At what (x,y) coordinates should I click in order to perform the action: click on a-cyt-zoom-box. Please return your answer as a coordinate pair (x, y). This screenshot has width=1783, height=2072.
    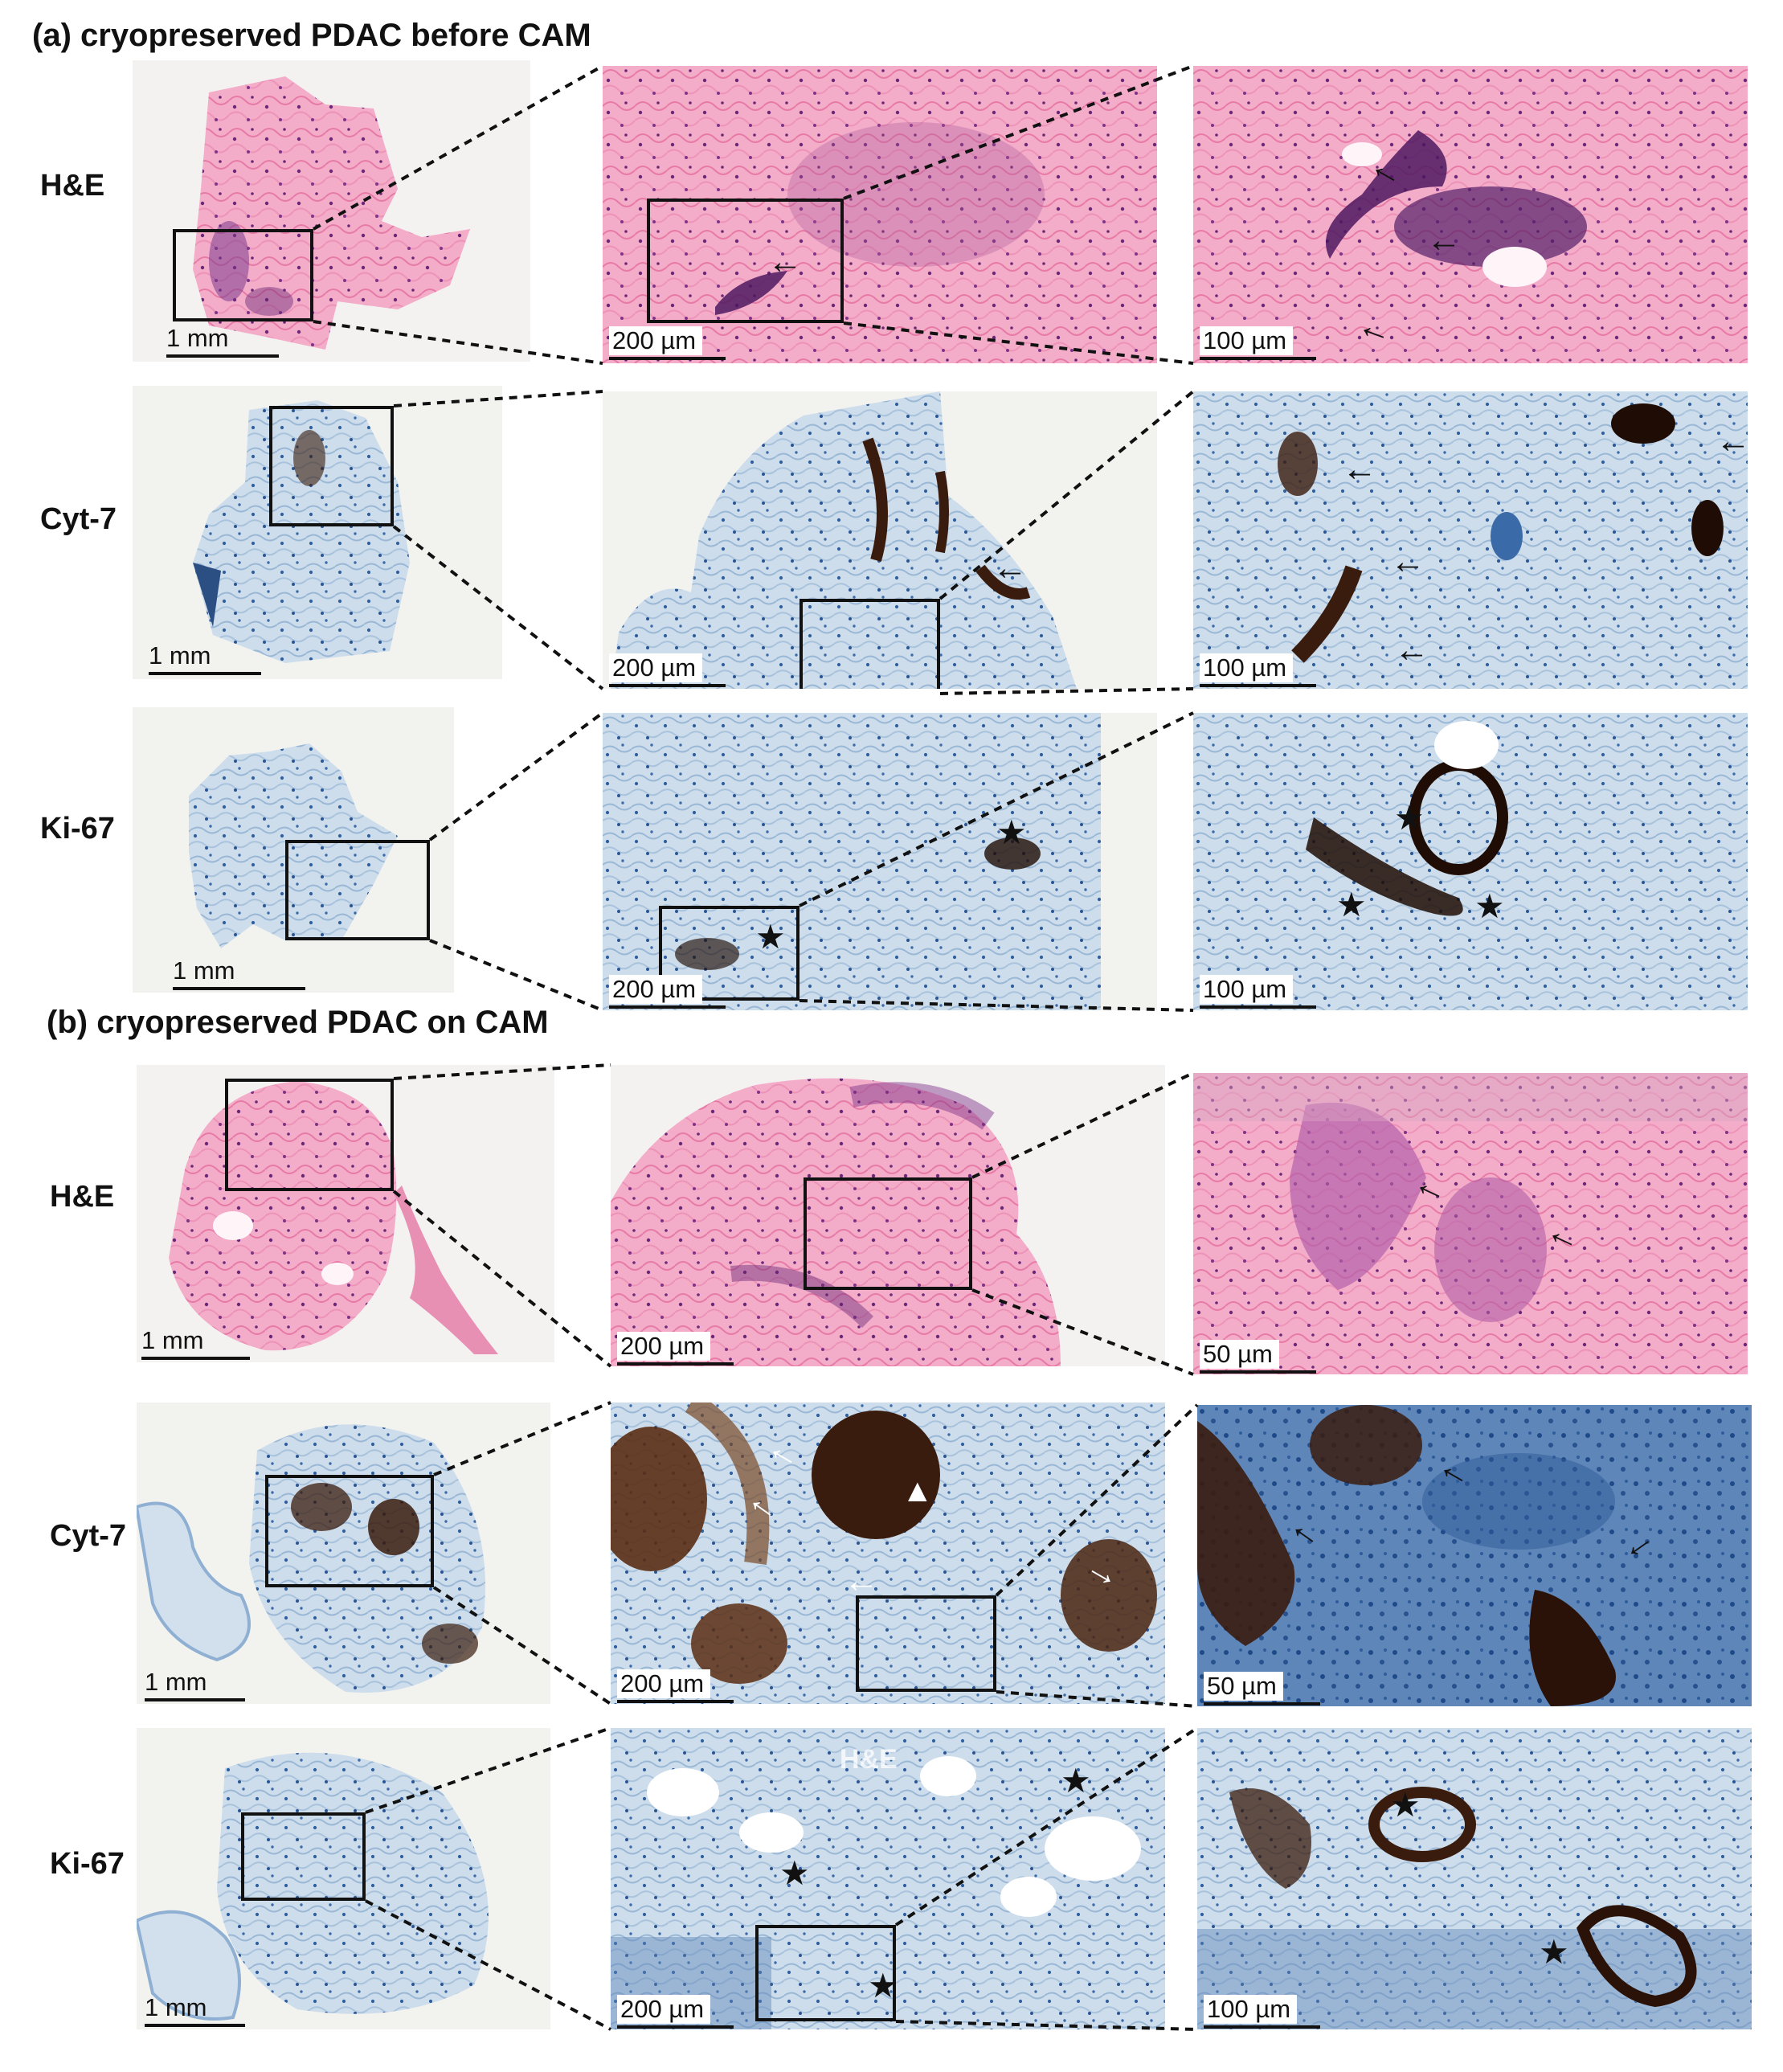
    Looking at the image, I should click on (331, 466).